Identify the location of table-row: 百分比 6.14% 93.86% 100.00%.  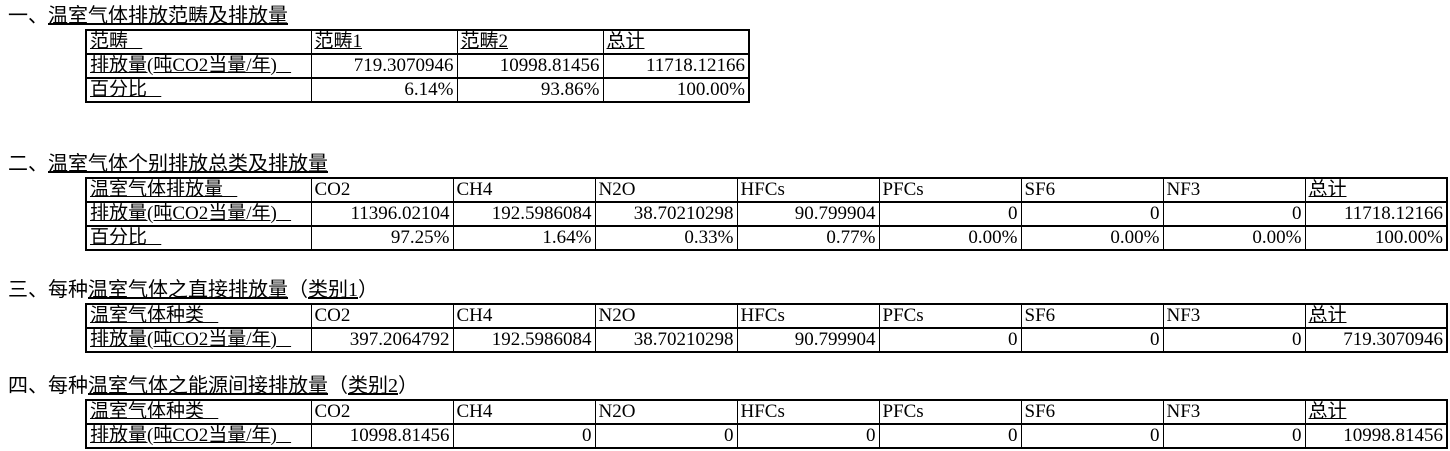
(417, 90).